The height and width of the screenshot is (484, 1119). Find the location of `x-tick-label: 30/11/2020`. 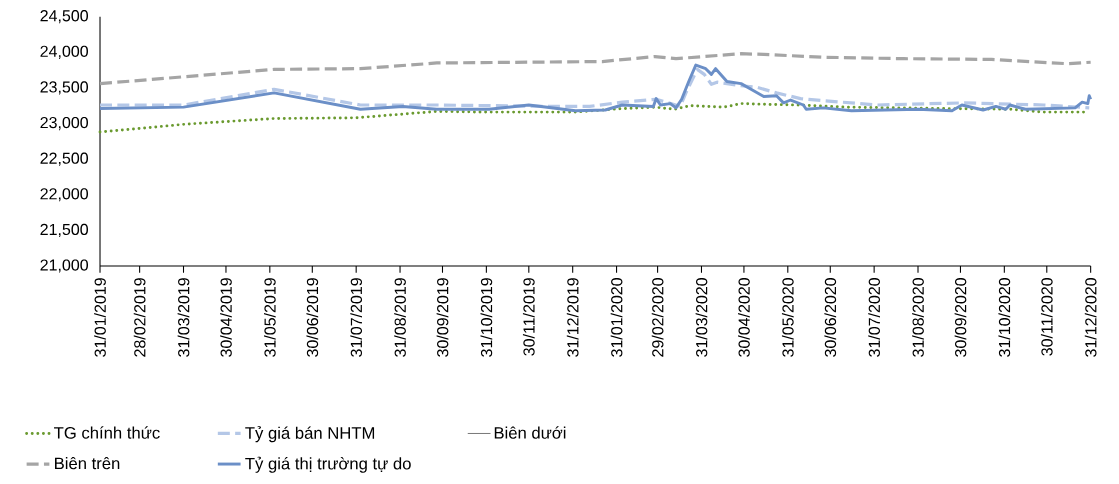

x-tick-label: 30/11/2020 is located at coordinates (1046, 317).